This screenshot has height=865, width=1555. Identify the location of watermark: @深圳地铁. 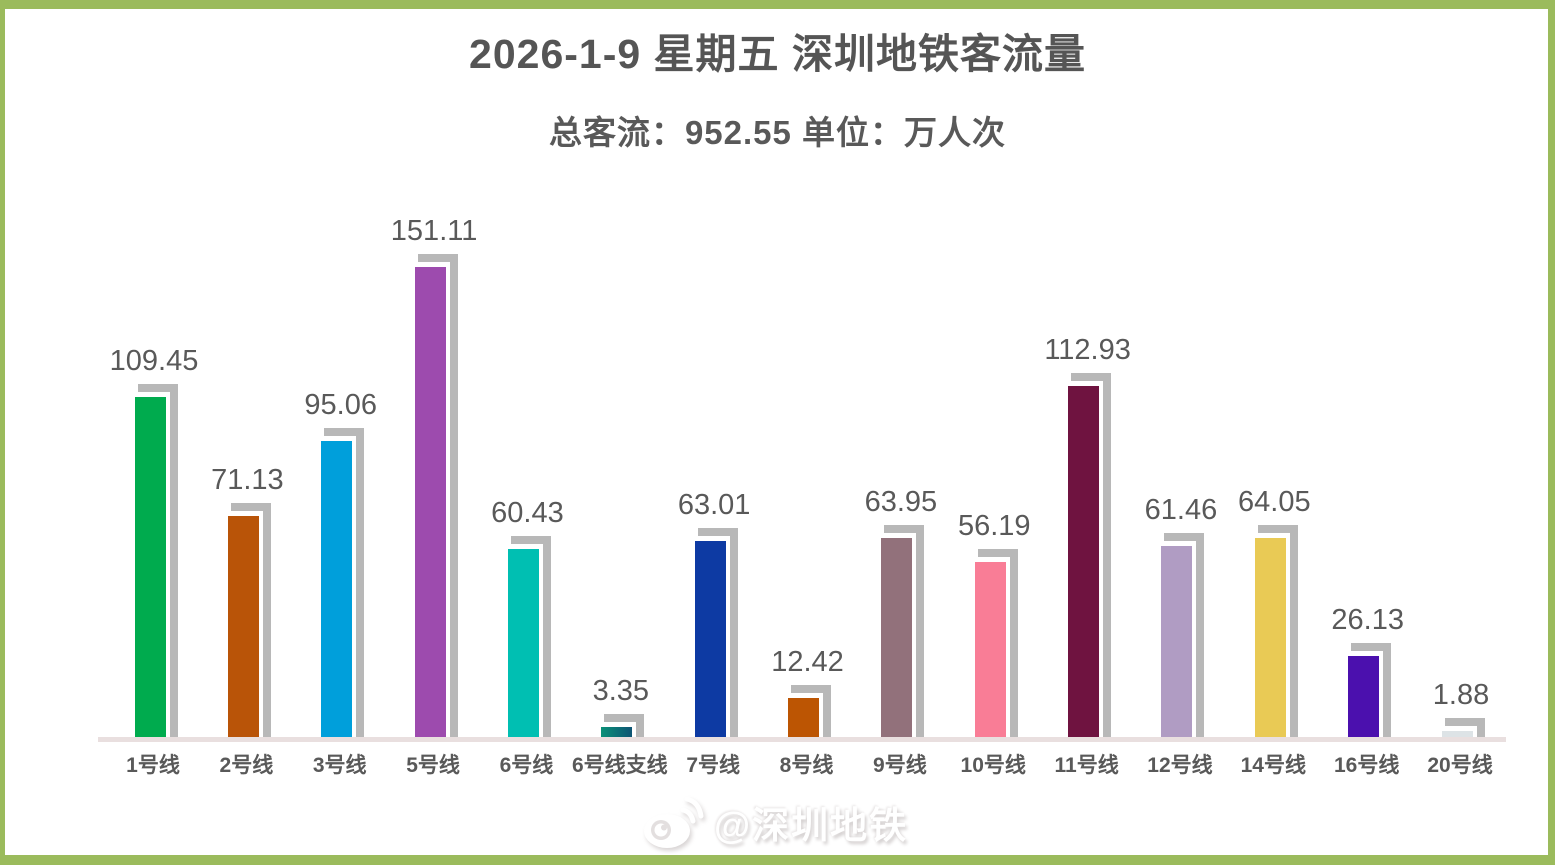
(775, 822).